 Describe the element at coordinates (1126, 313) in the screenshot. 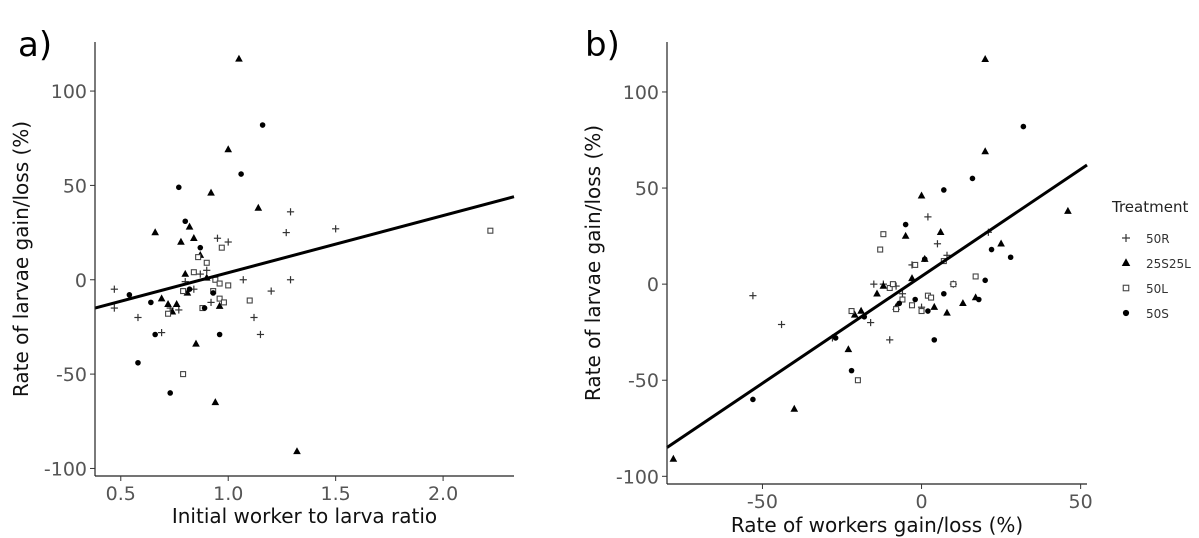

I see `legend-marker-50S` at that location.